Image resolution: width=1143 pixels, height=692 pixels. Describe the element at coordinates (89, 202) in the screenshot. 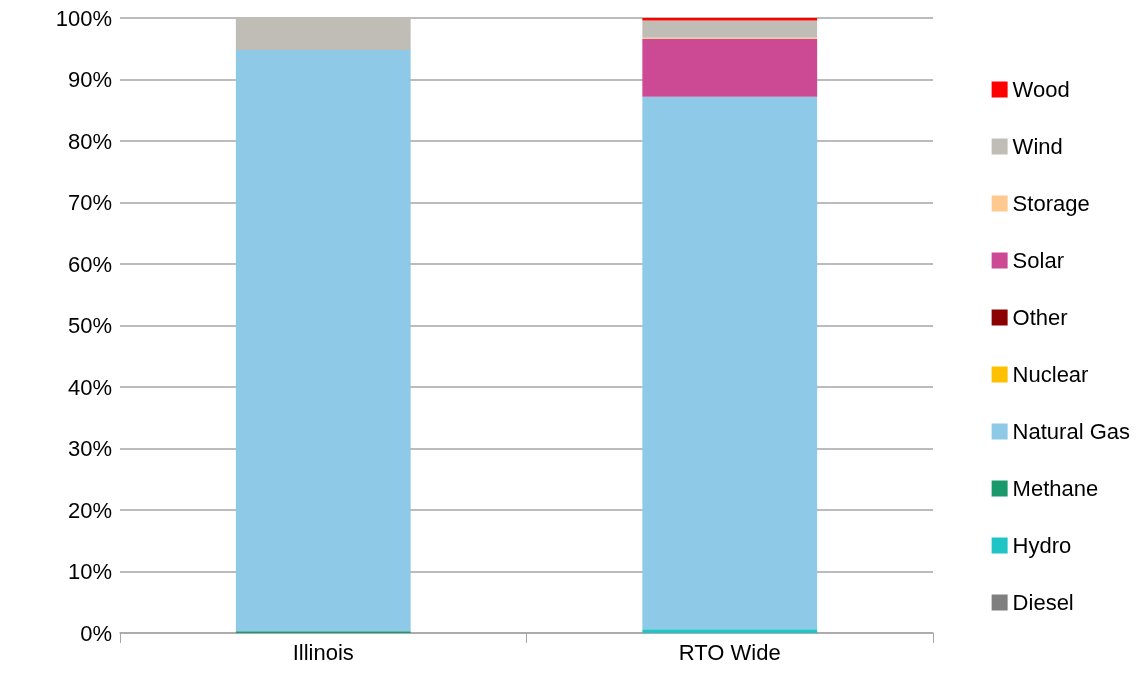

I see `y-tick-label: 70%` at that location.